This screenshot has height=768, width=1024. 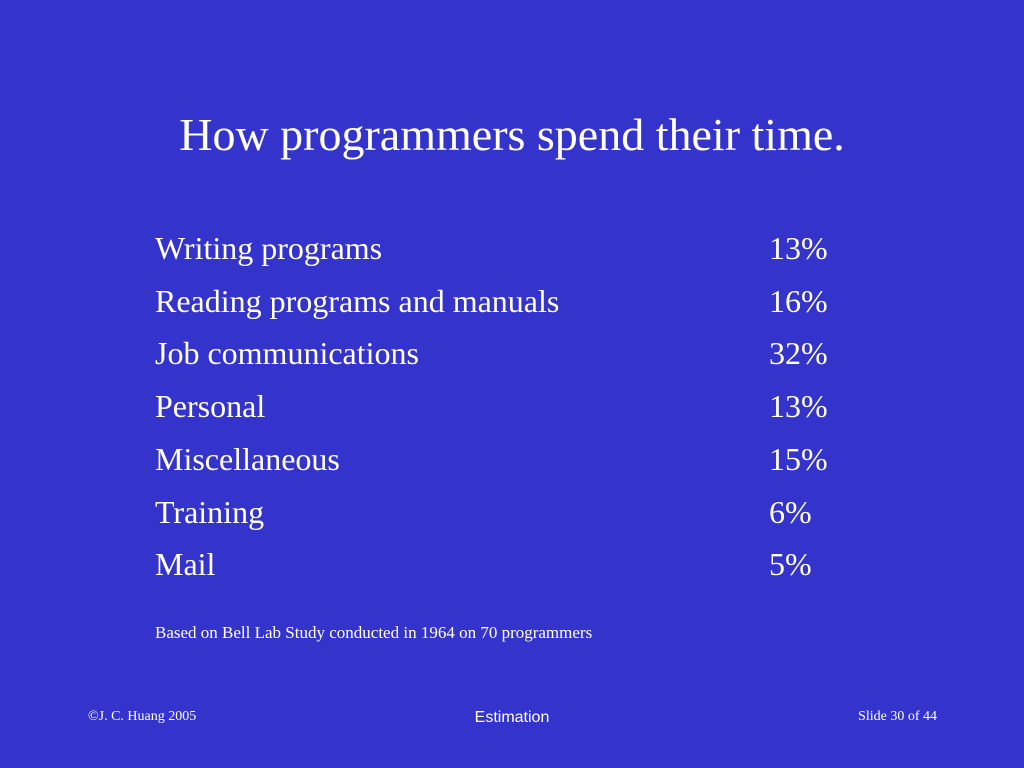 I want to click on footer-right: Slide 30 of 44, so click(x=897, y=716).